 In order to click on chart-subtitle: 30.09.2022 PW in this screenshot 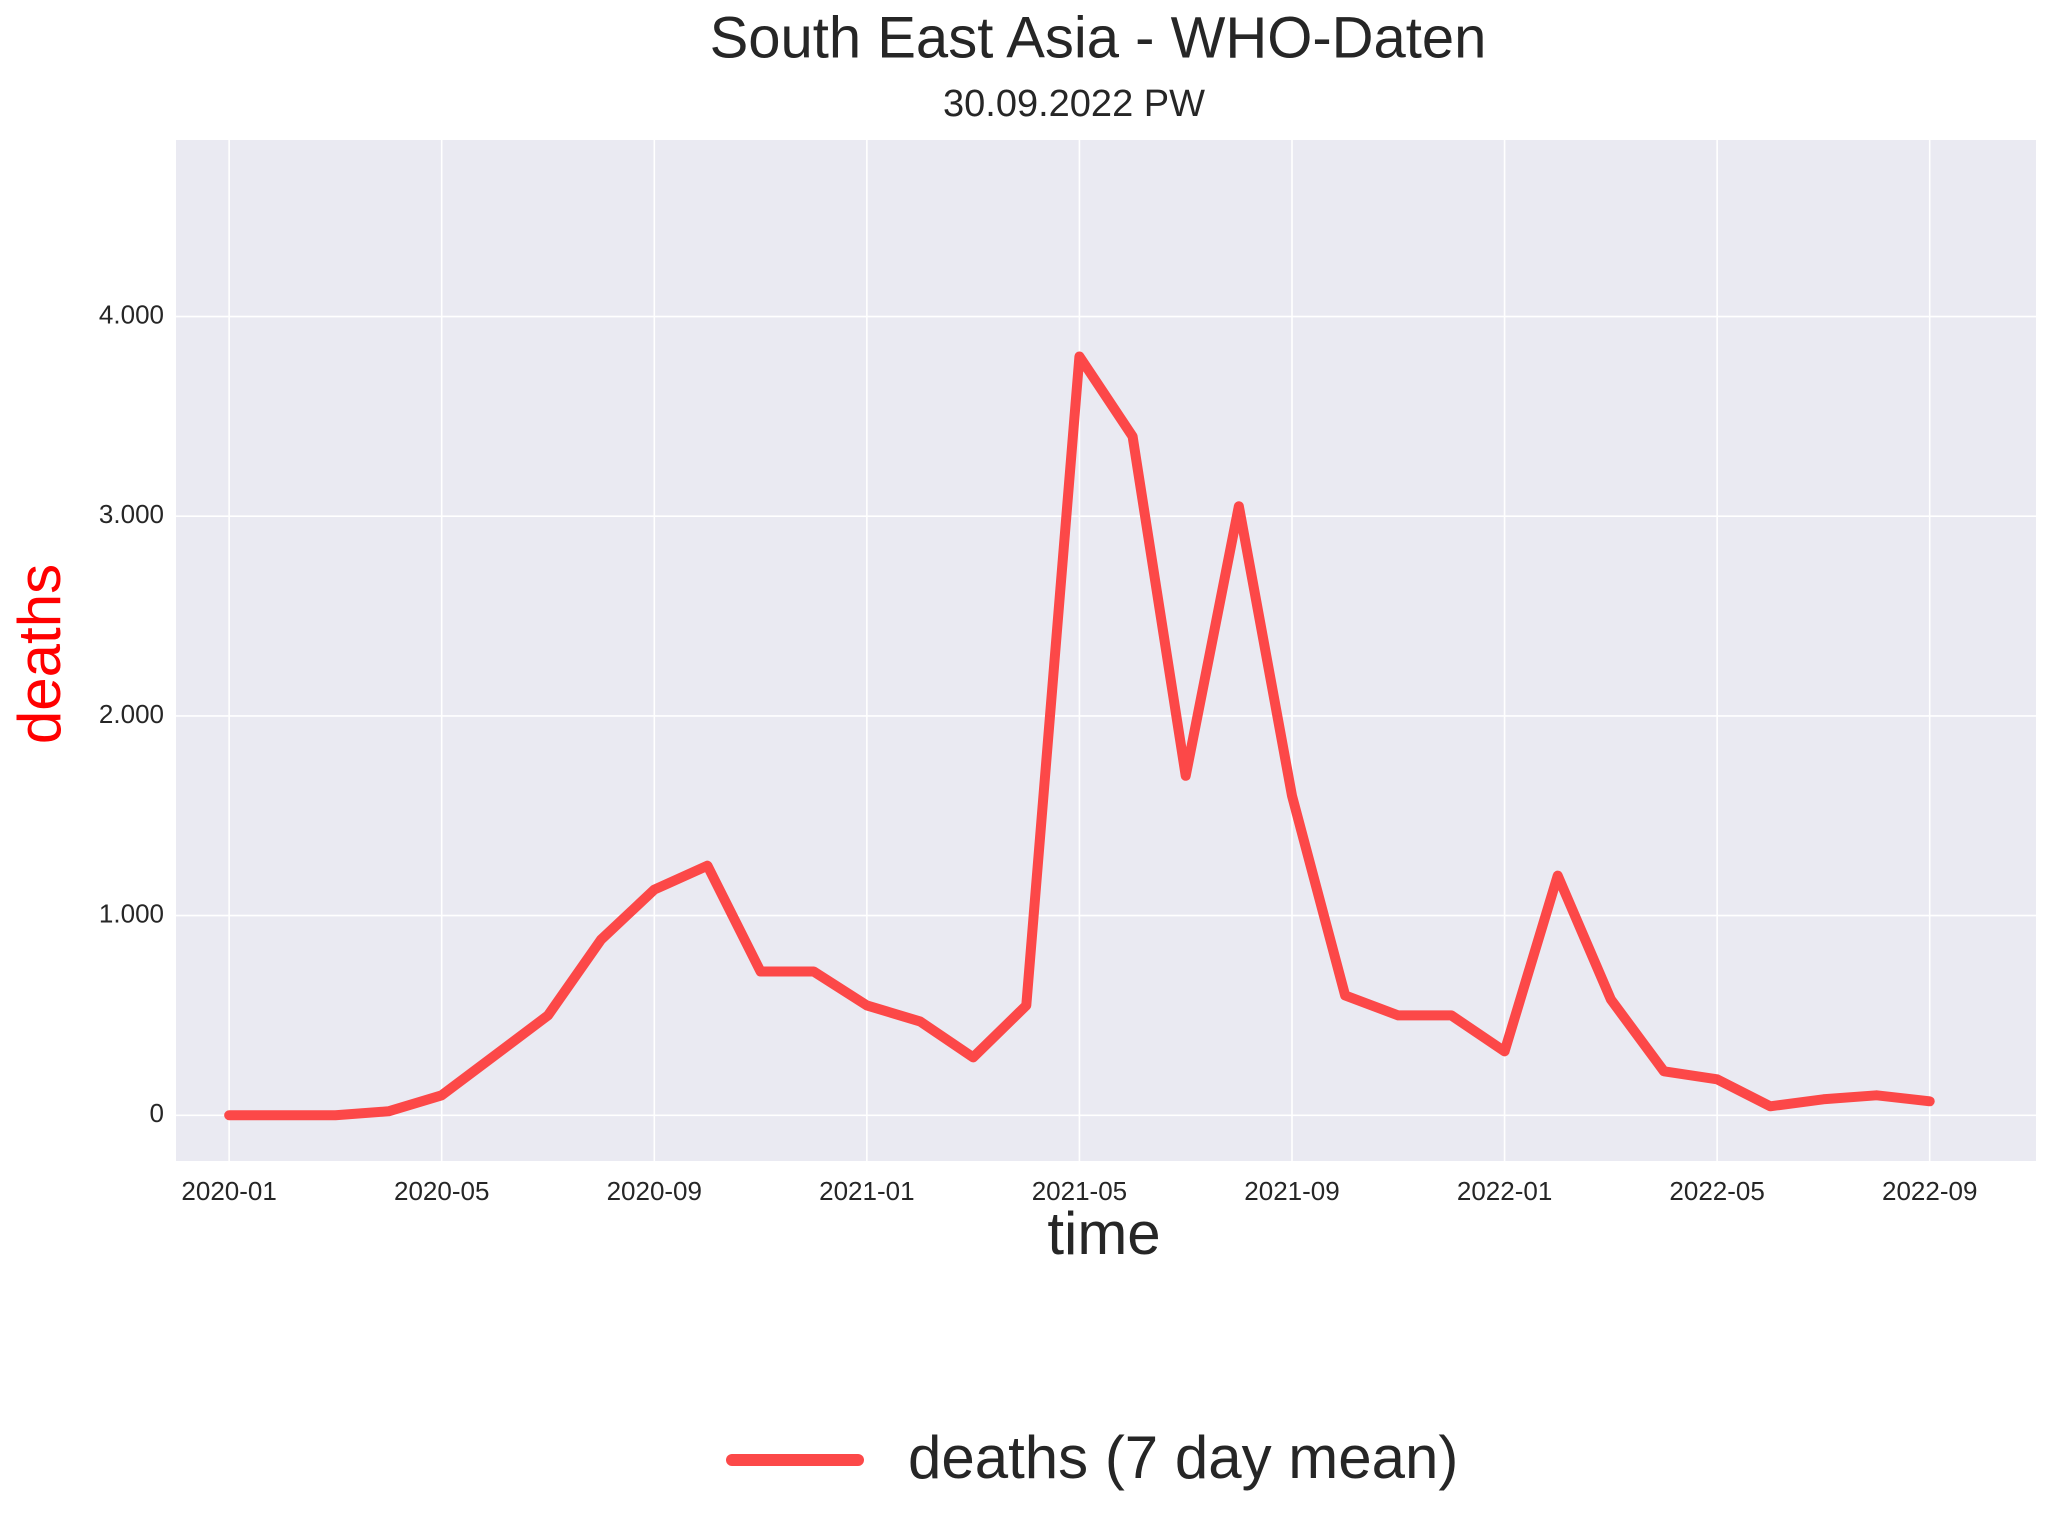, I will do `click(1074, 104)`.